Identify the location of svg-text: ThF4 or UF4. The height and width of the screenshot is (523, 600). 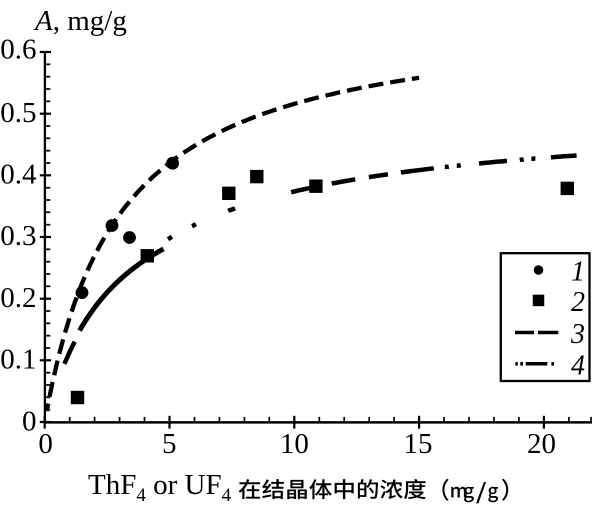
(160, 487).